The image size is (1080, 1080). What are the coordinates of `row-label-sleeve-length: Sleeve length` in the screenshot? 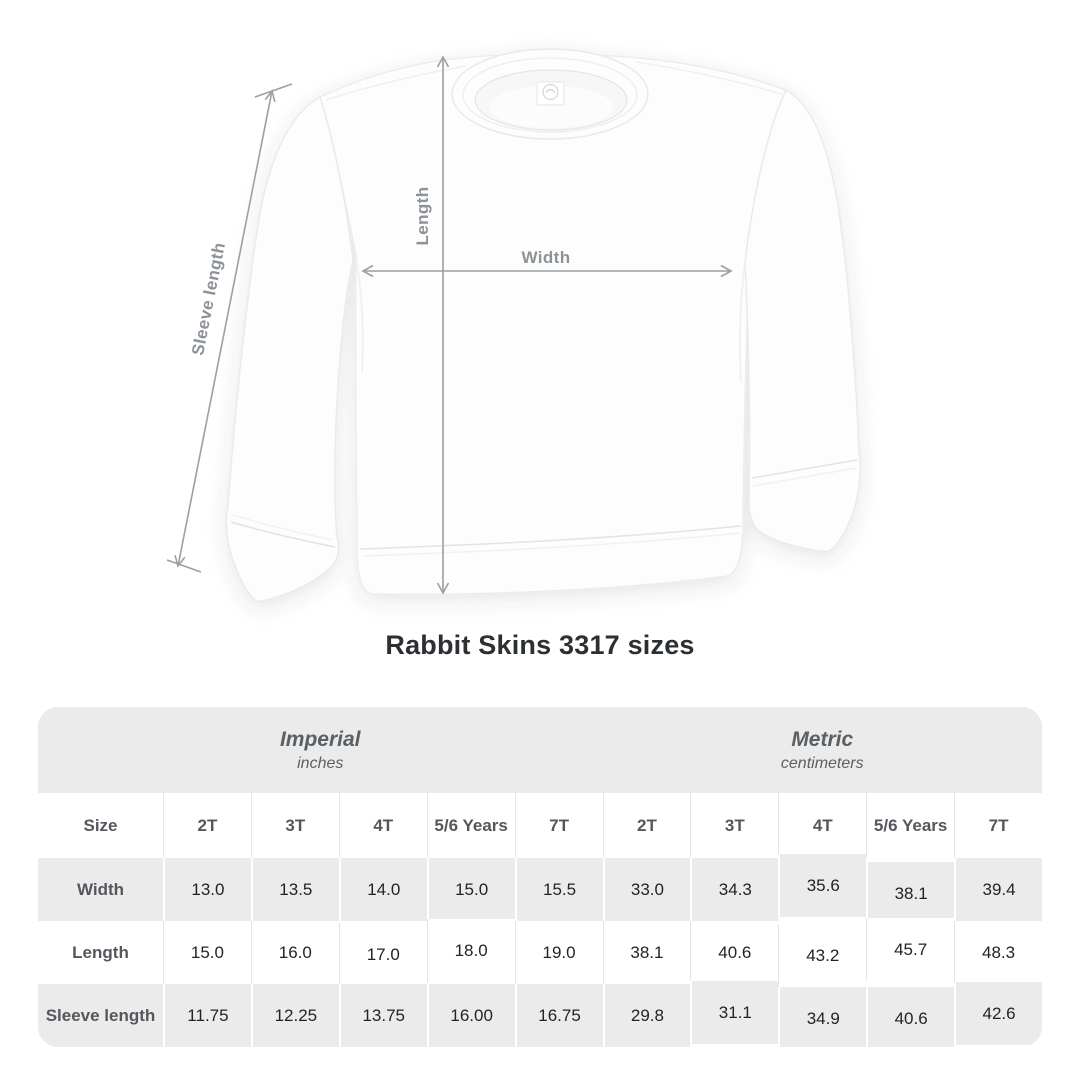 It's located at (100, 1015).